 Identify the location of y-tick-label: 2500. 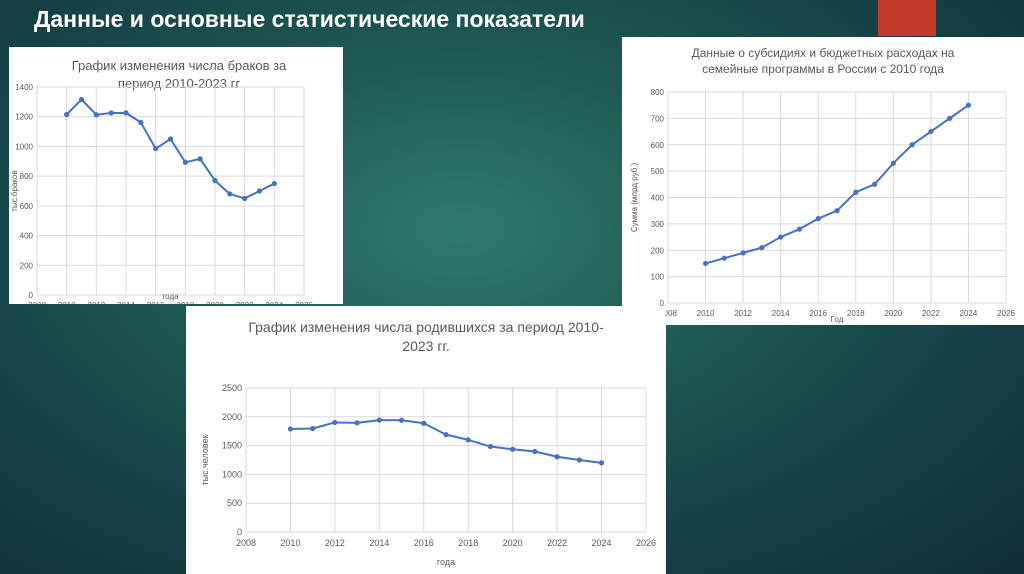
(232, 388).